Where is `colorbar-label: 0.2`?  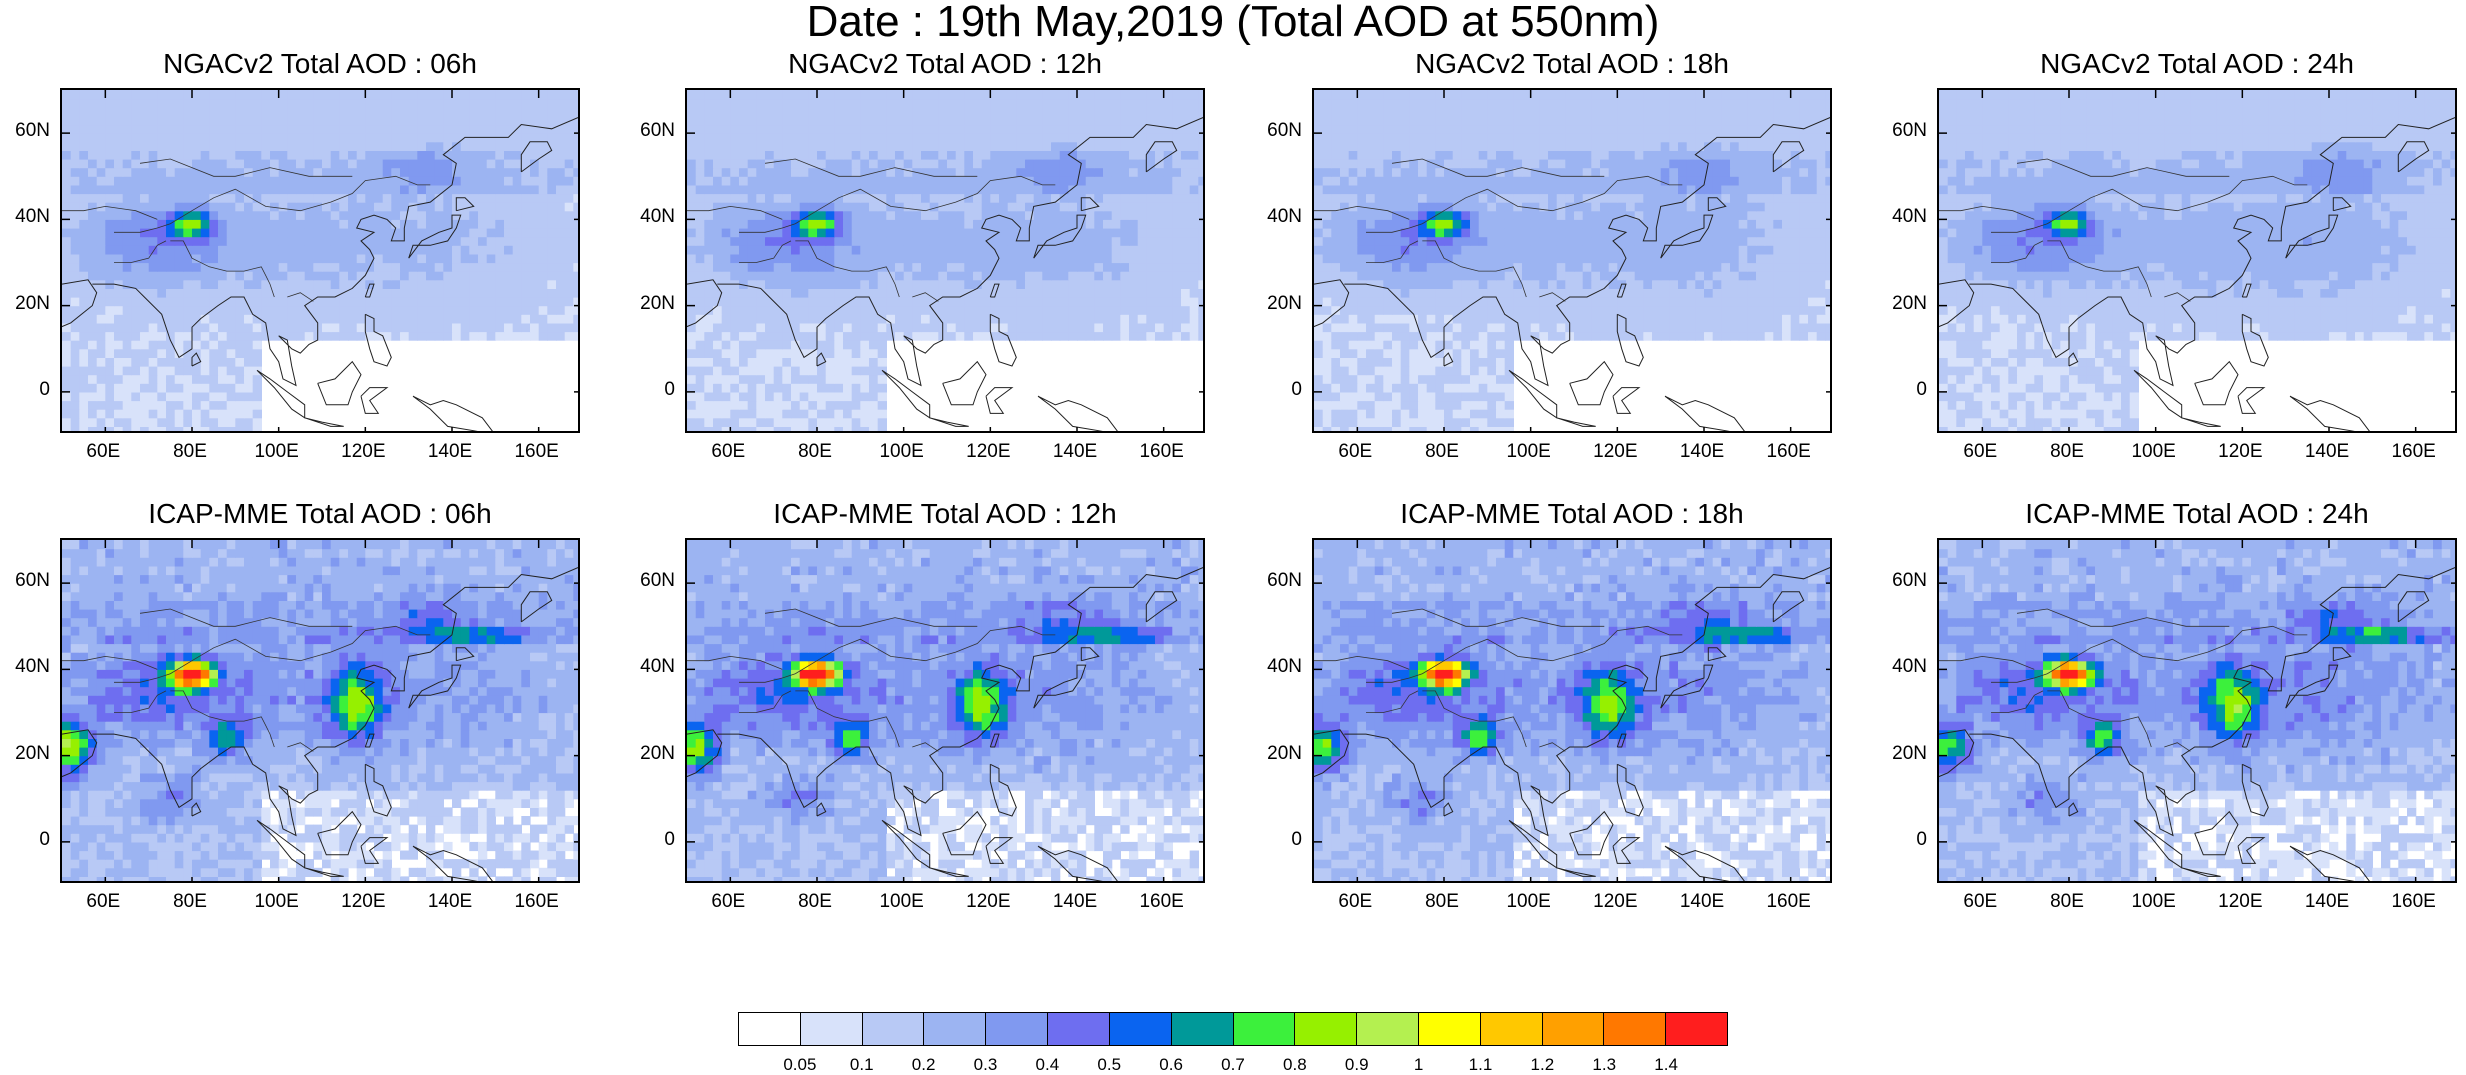
colorbar-label: 0.2 is located at coordinates (924, 1065).